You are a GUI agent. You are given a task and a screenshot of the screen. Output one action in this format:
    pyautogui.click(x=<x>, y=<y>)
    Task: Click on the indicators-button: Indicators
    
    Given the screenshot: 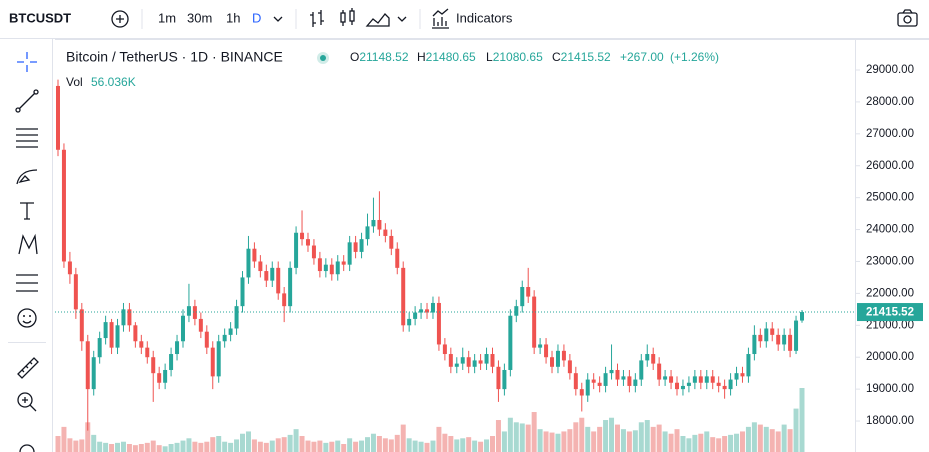 What is the action you would take?
    pyautogui.click(x=484, y=17)
    